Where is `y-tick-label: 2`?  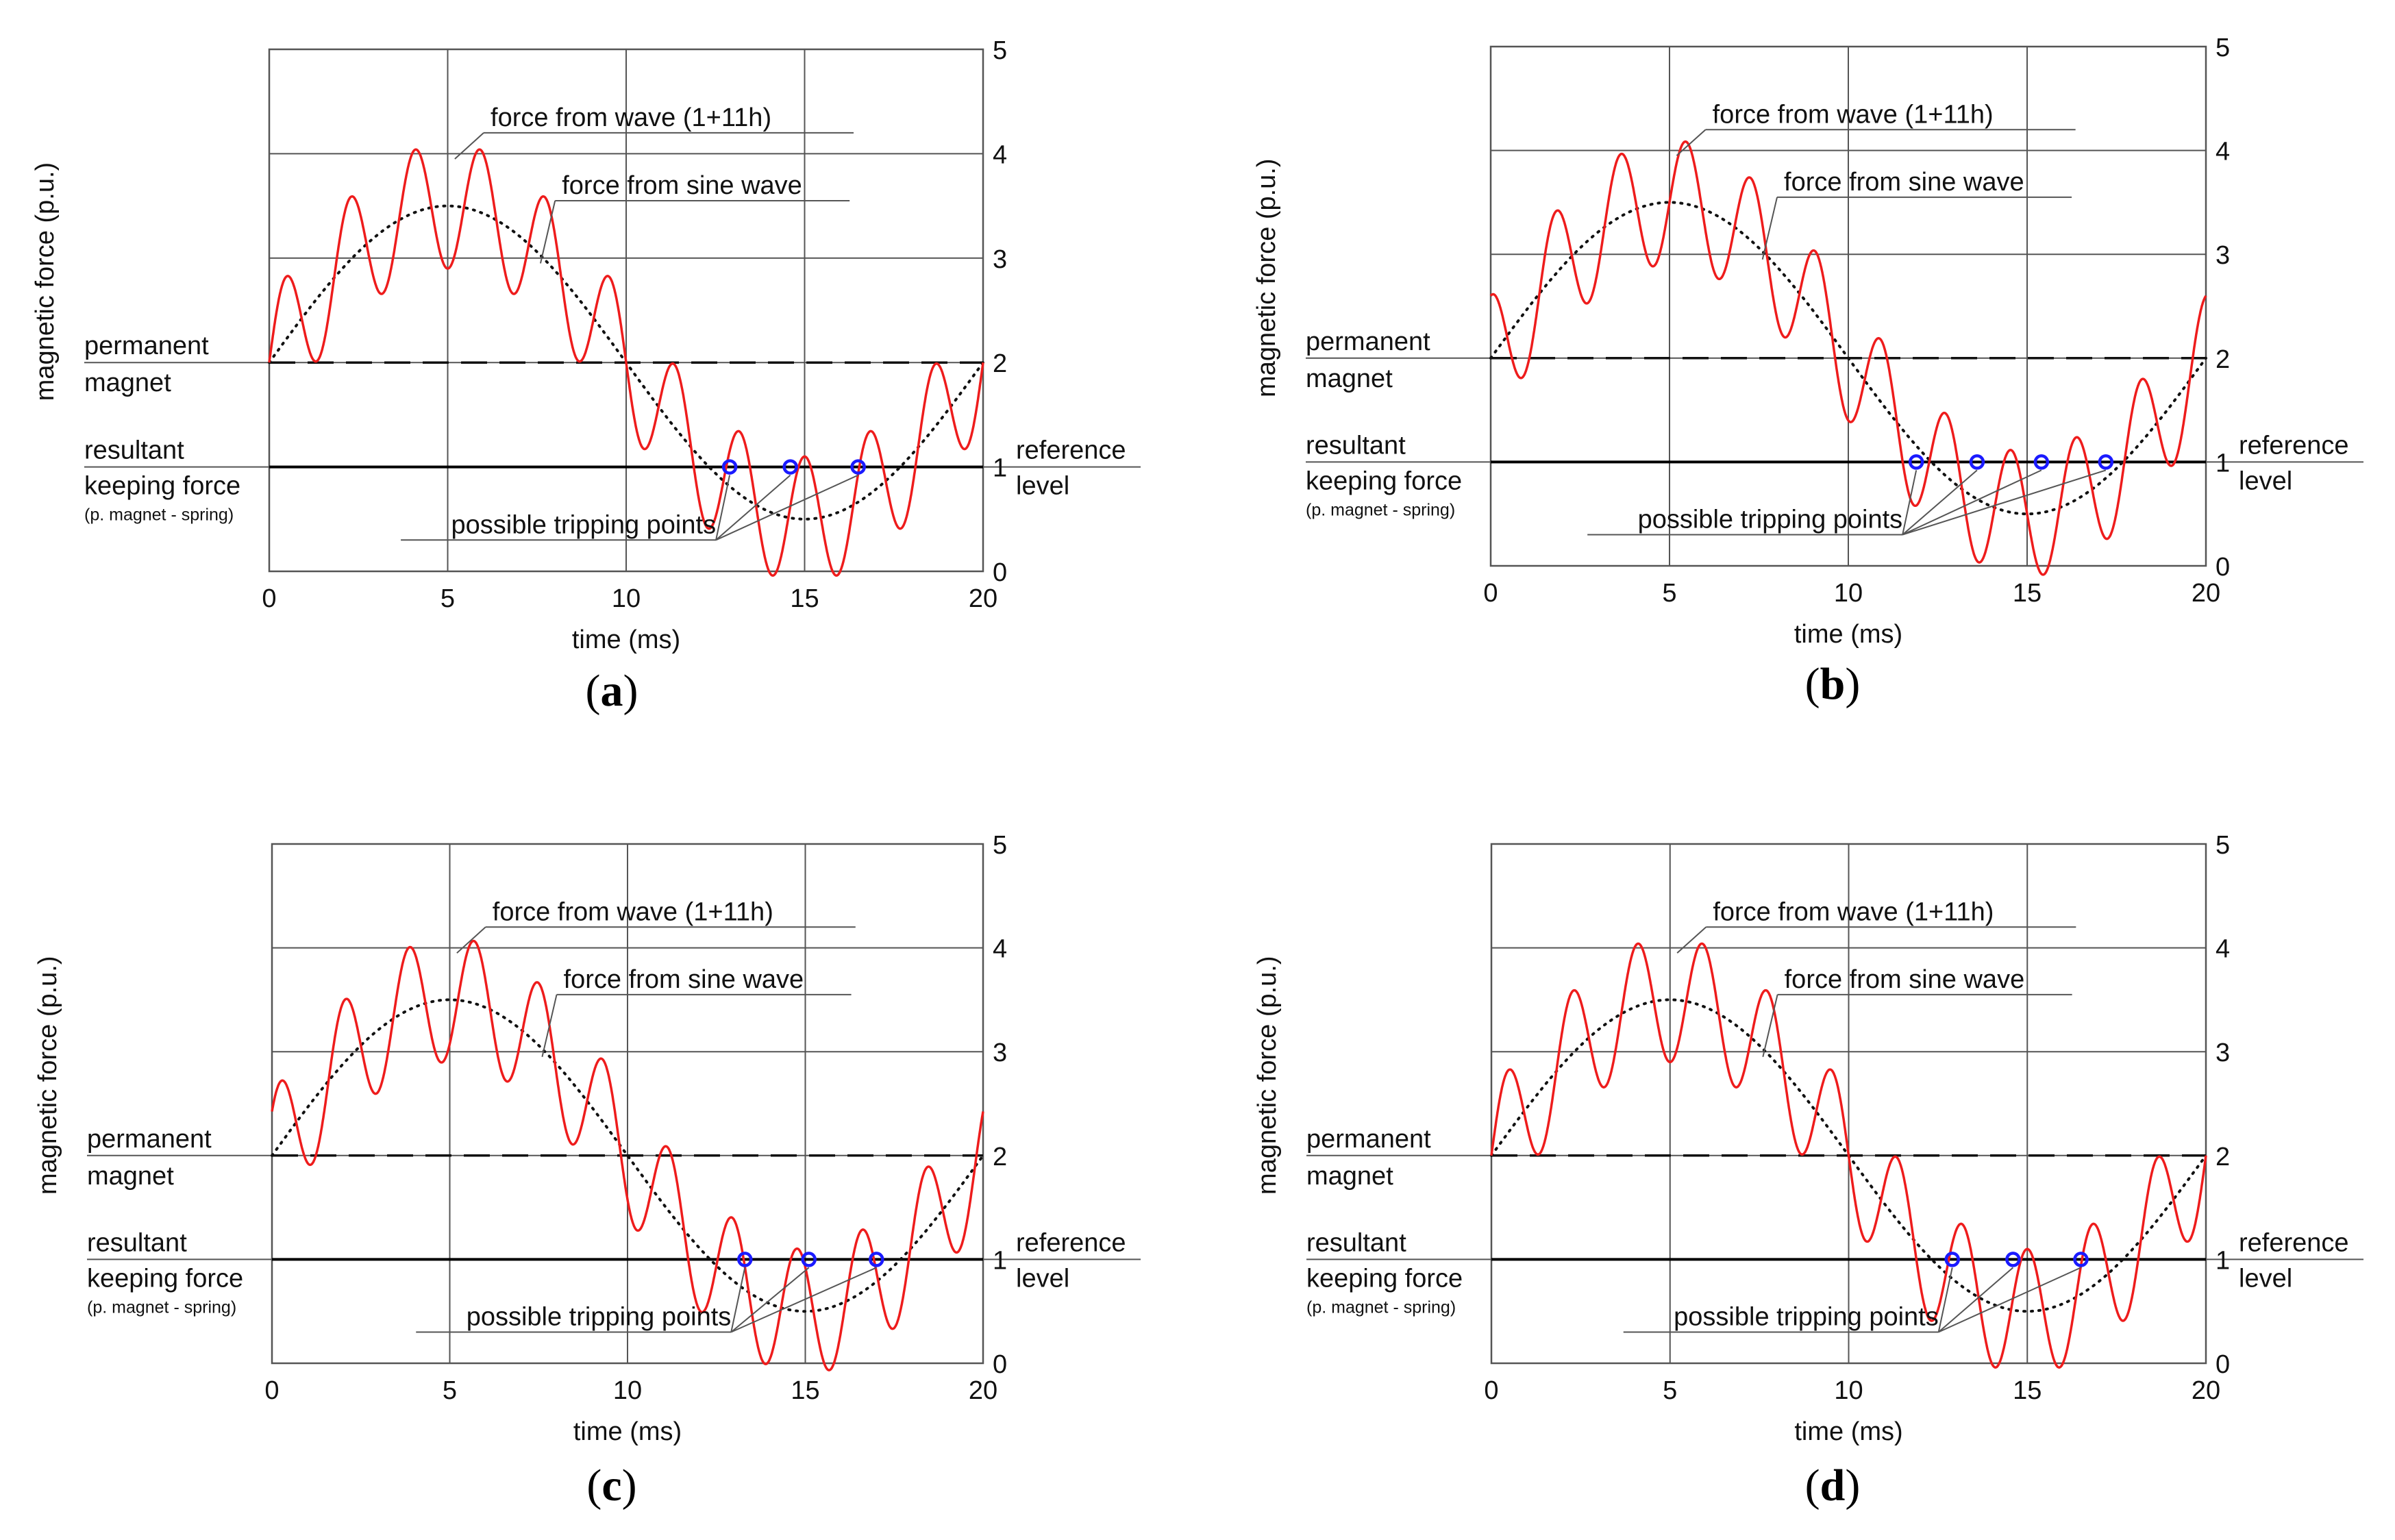
y-tick-label: 2 is located at coordinates (1000, 363).